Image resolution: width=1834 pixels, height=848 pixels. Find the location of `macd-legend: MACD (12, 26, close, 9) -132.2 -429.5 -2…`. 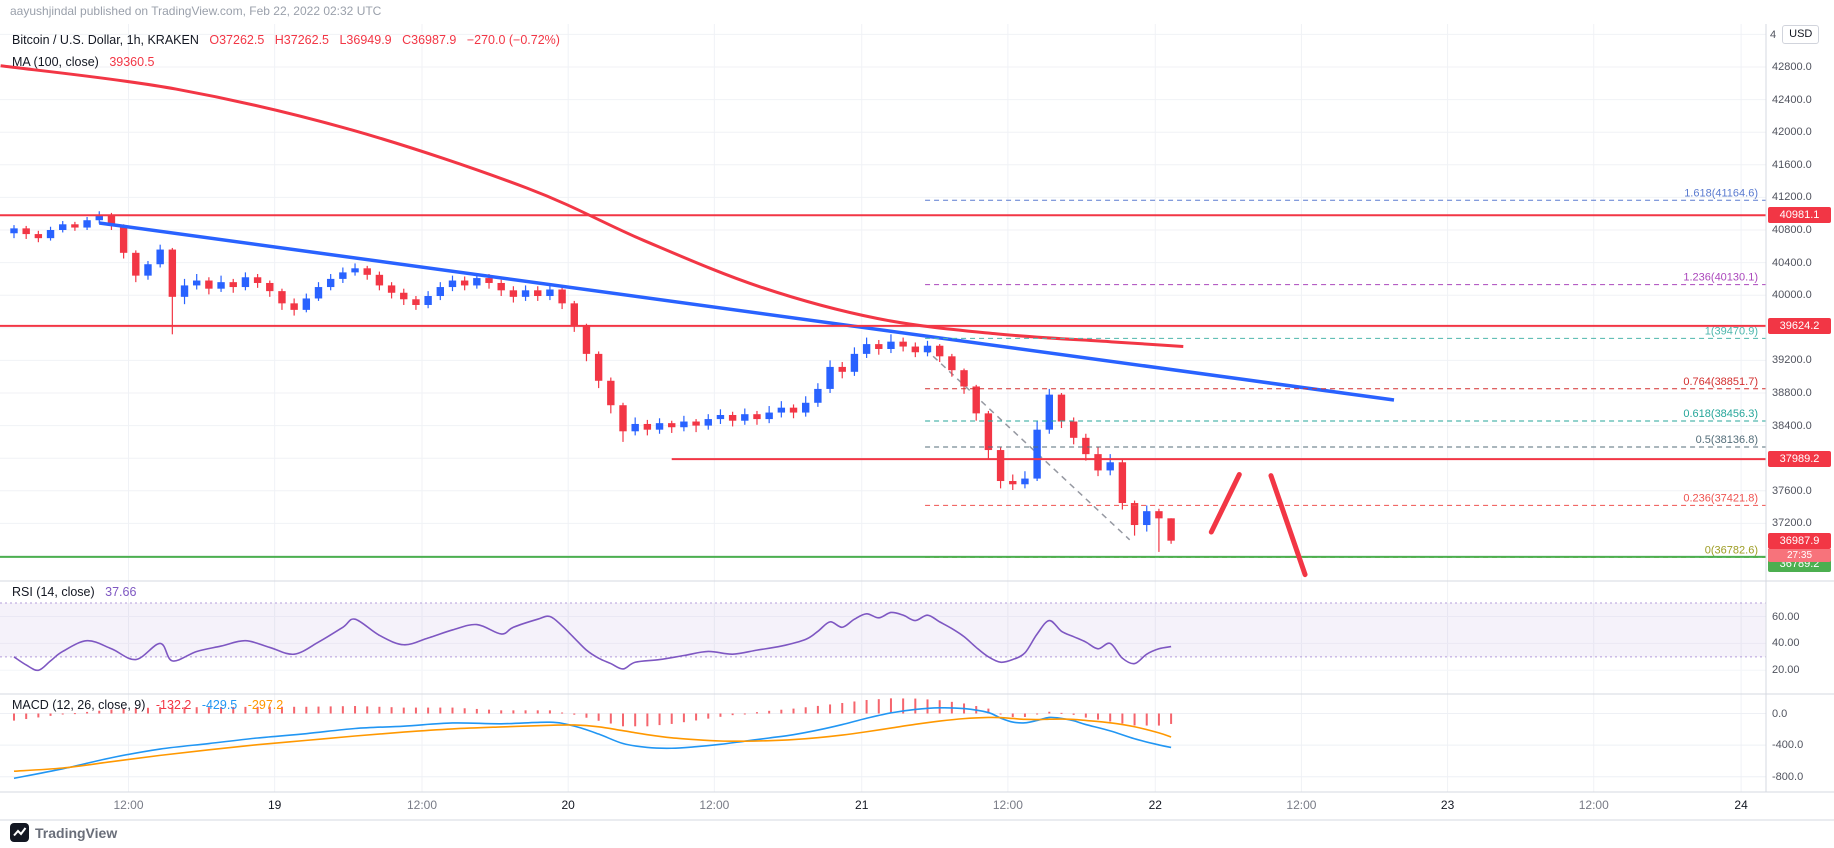

macd-legend: MACD (12, 26, close, 9) -132.2 -429.5 -2… is located at coordinates (151, 705).